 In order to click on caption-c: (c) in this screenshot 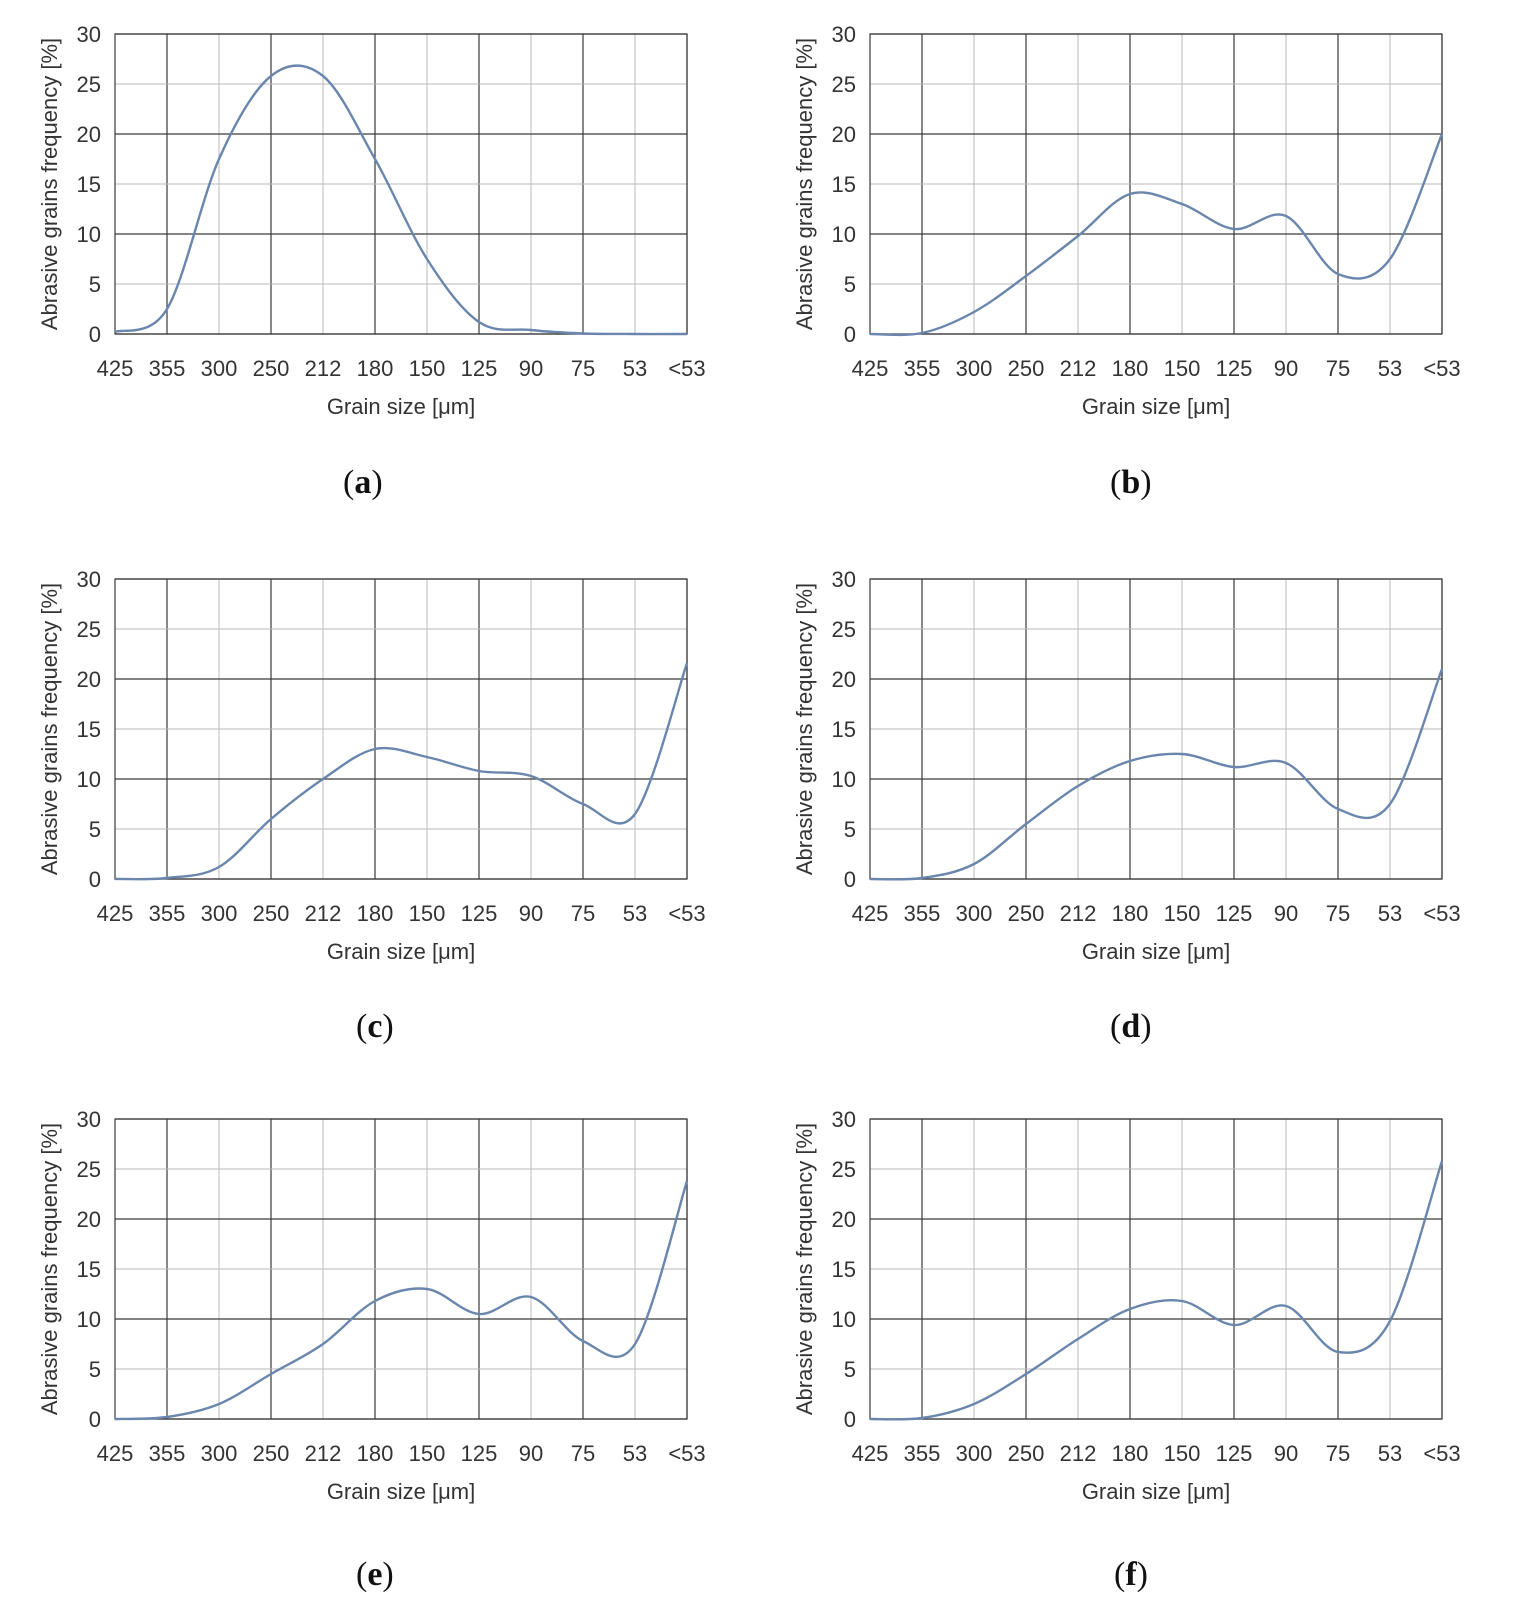, I will do `click(375, 1026)`.